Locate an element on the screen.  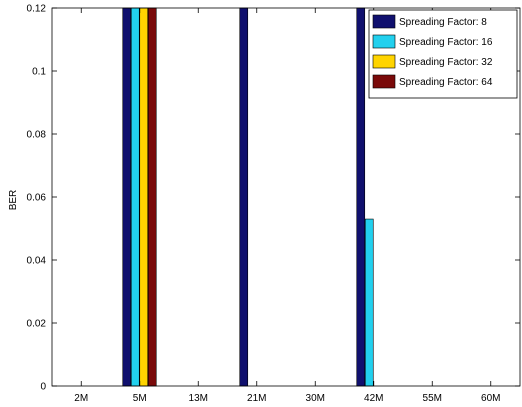
bar-21M-sf0 is located at coordinates (244, 197).